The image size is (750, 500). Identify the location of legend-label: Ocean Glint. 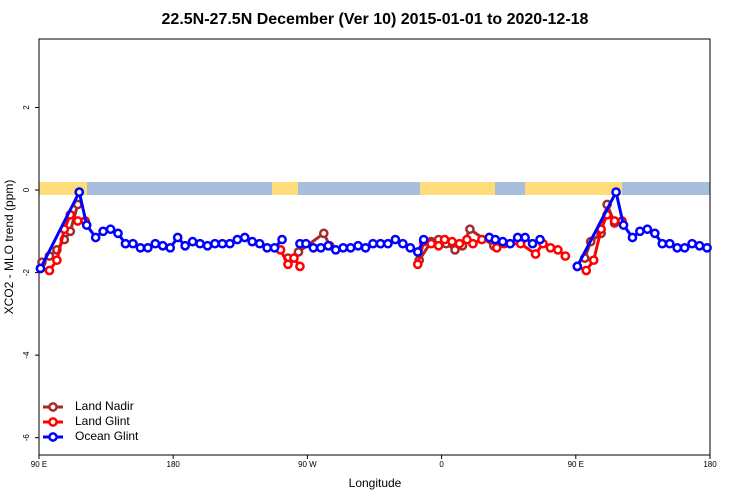
(107, 436).